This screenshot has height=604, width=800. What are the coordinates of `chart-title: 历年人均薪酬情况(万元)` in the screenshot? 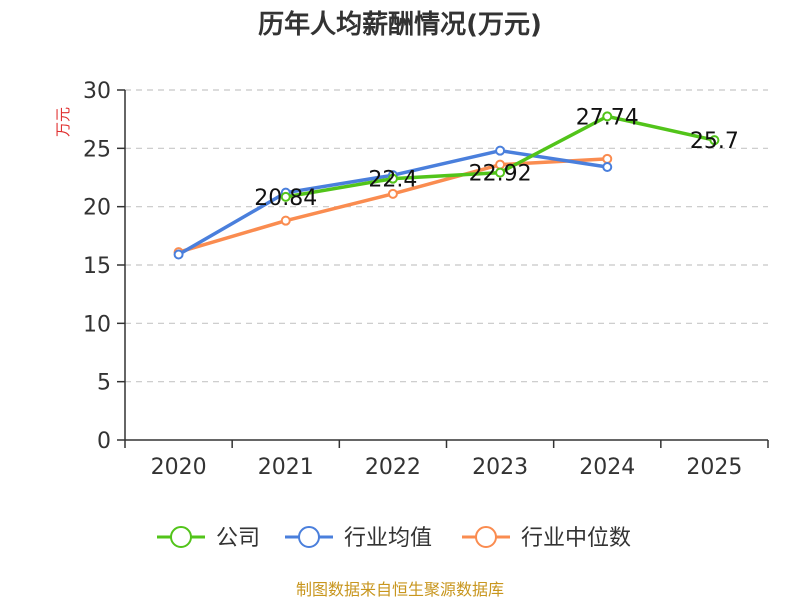 It's located at (400, 24).